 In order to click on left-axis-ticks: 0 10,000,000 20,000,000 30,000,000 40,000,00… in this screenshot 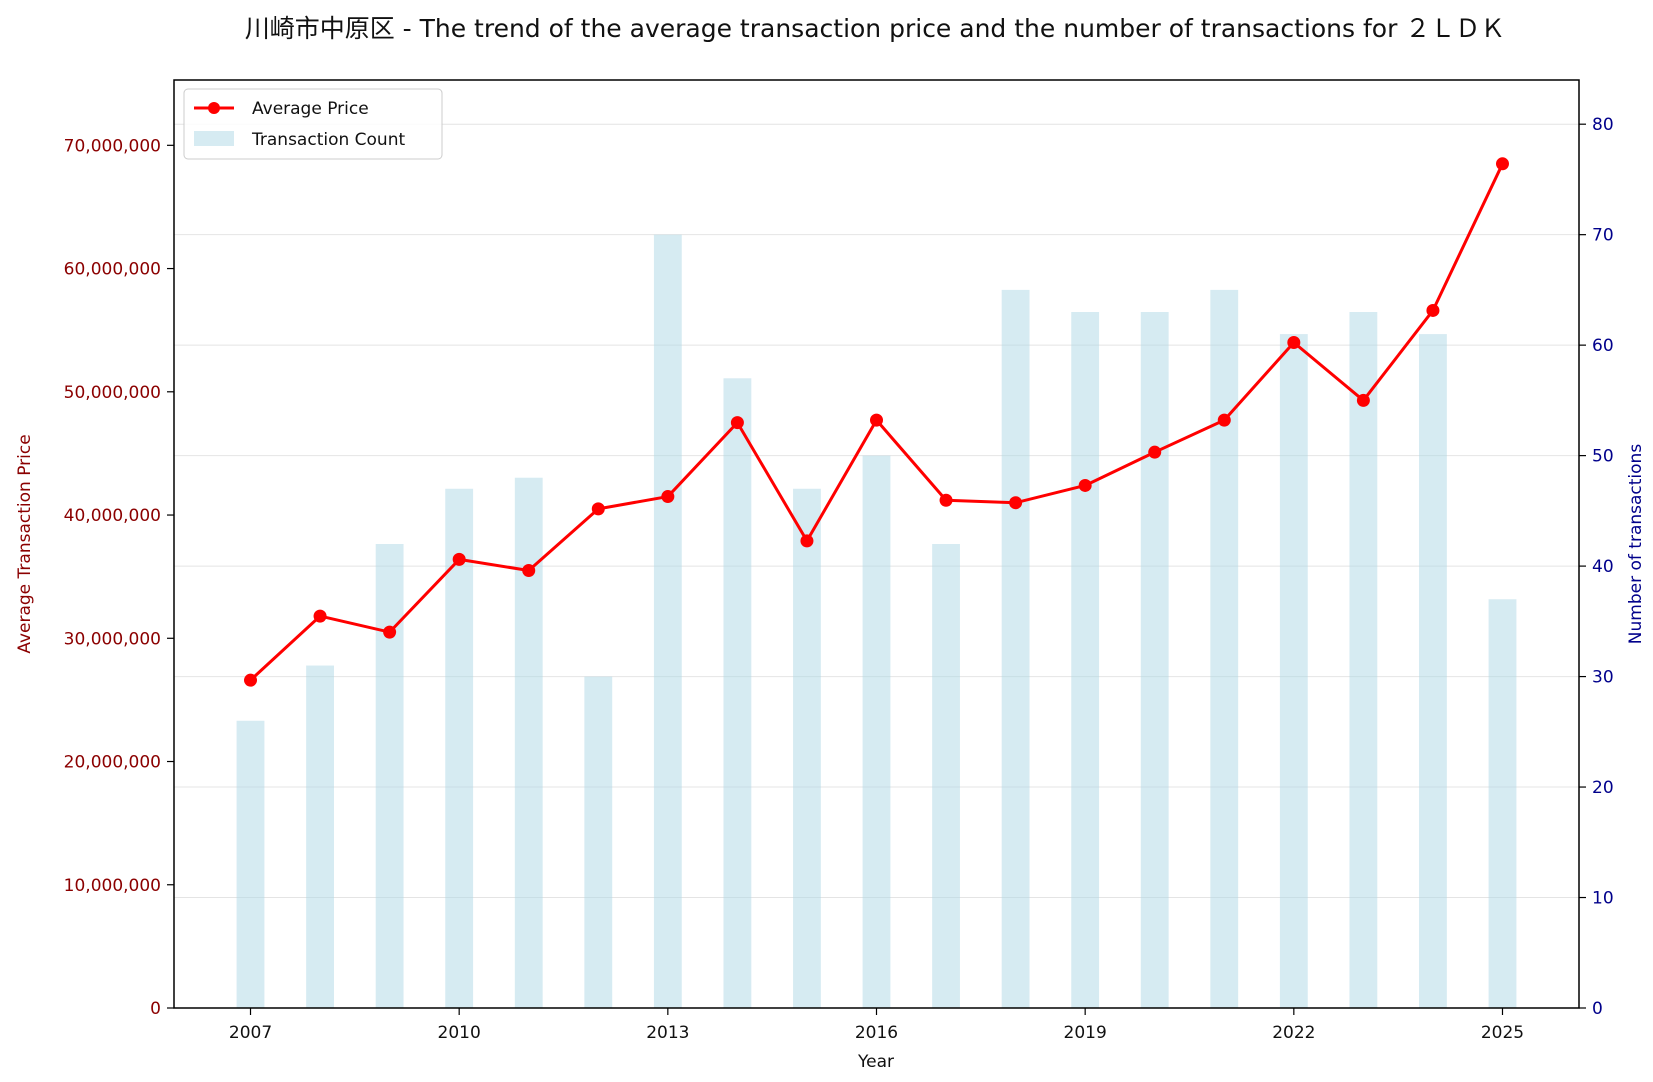, I will do `click(119, 577)`.